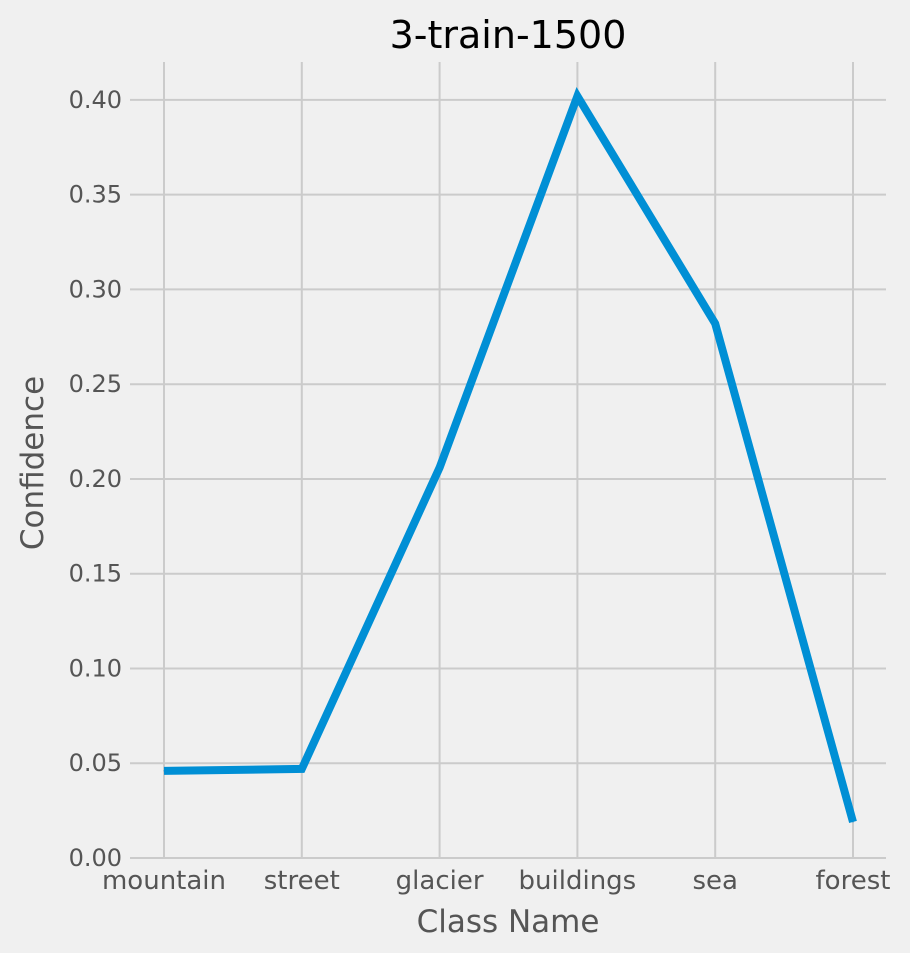 This screenshot has width=910, height=953. I want to click on chart-title: 3-train-1500, so click(508, 35).